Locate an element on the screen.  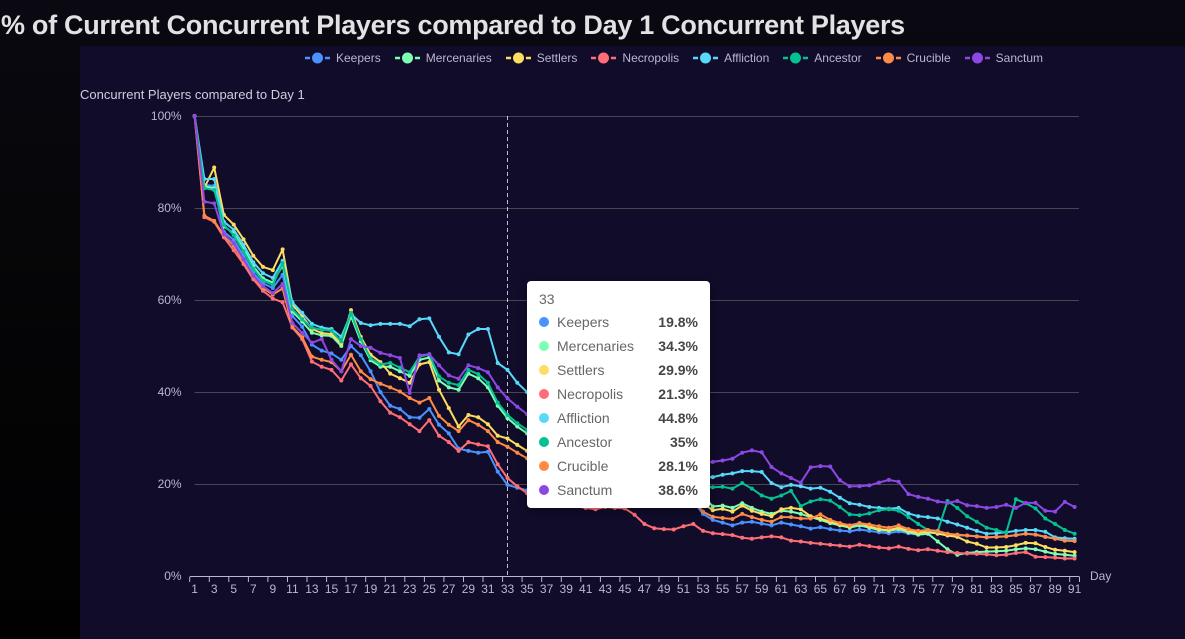
svg-text: 33 is located at coordinates (508, 589).